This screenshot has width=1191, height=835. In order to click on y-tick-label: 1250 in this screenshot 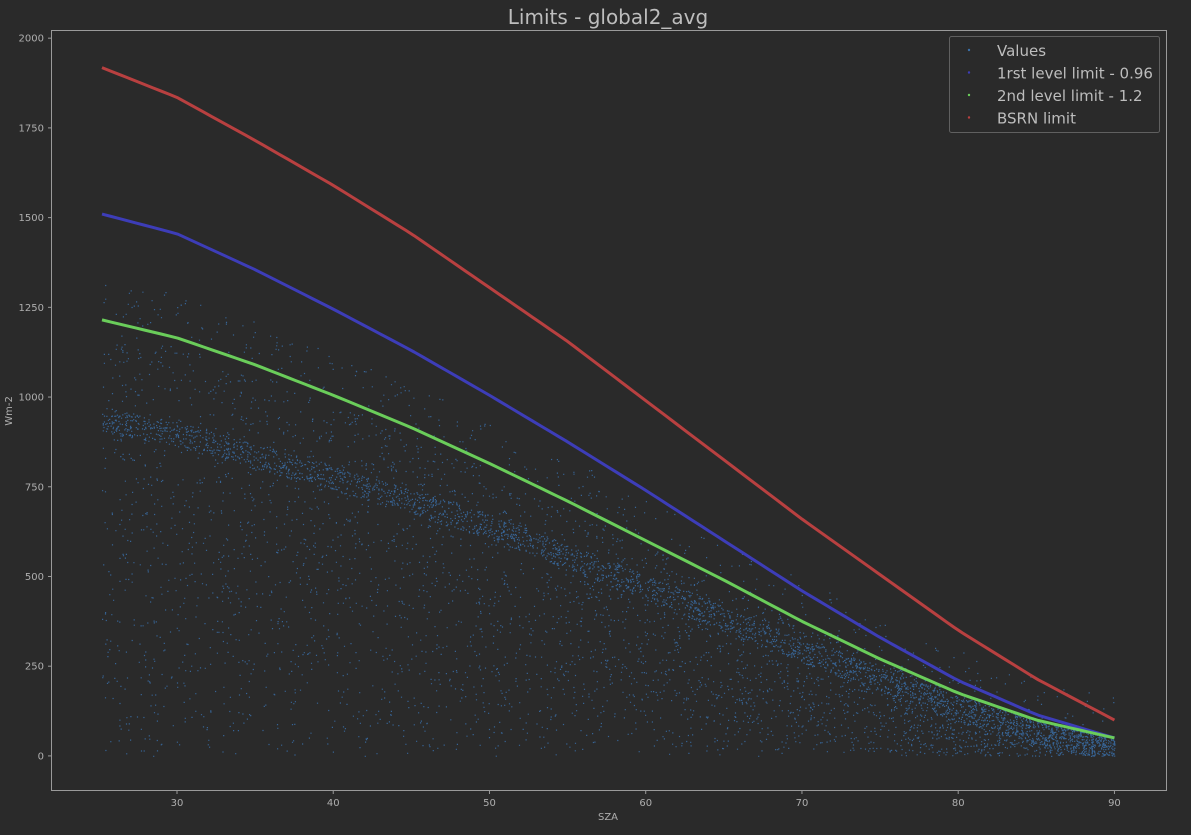, I will do `click(31, 308)`.